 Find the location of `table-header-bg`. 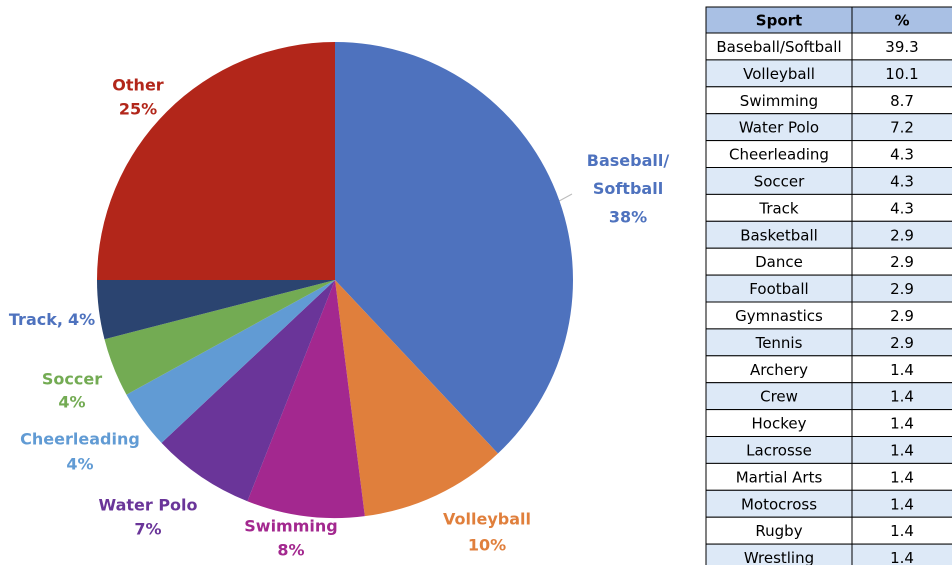

table-header-bg is located at coordinates (828, 20).